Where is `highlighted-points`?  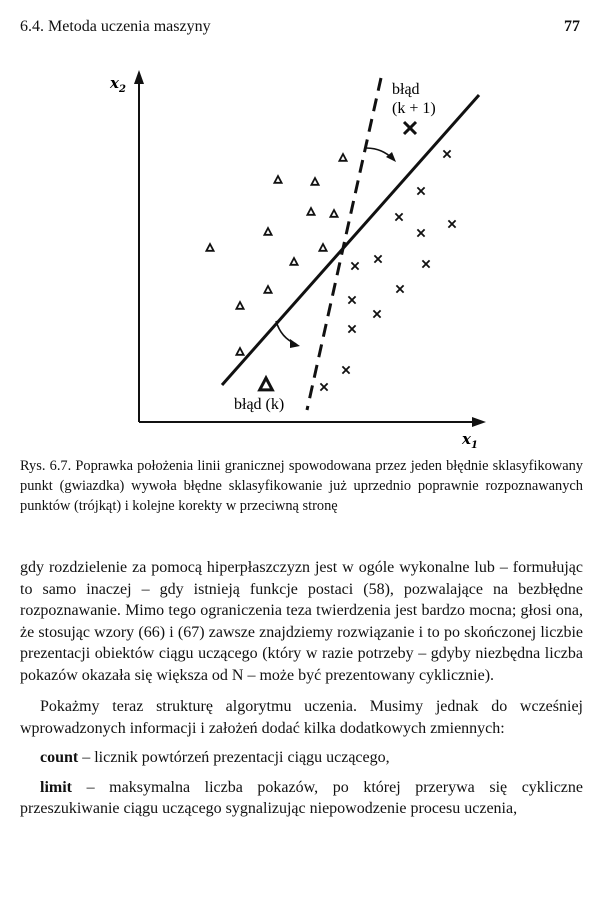
highlighted-points is located at coordinates (337, 256).